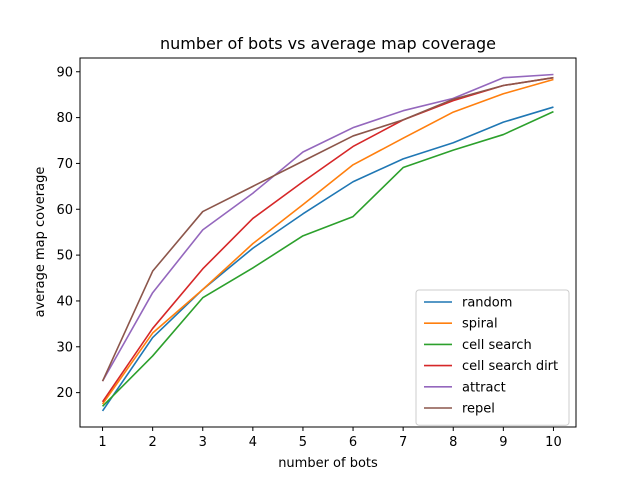  I want to click on y-axis-ticks: 20 30 40 50 60 70 80 90, so click(68, 233).